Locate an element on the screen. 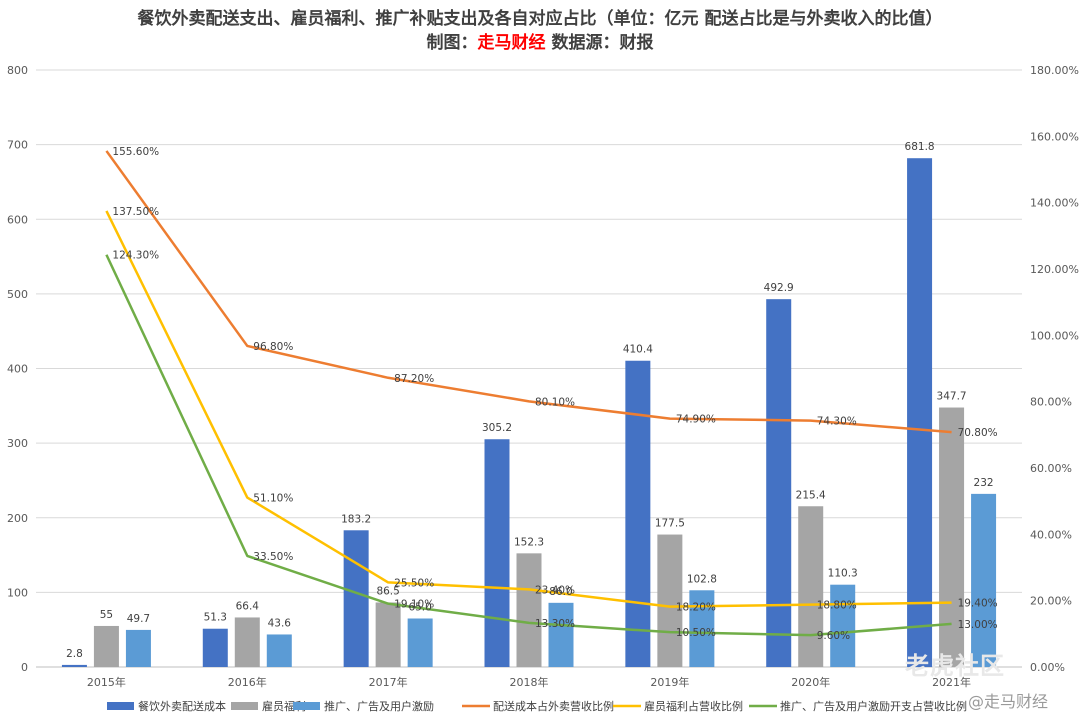 The image size is (1080, 726). right-axis-tick-label: 100.00% is located at coordinates (1054, 335).